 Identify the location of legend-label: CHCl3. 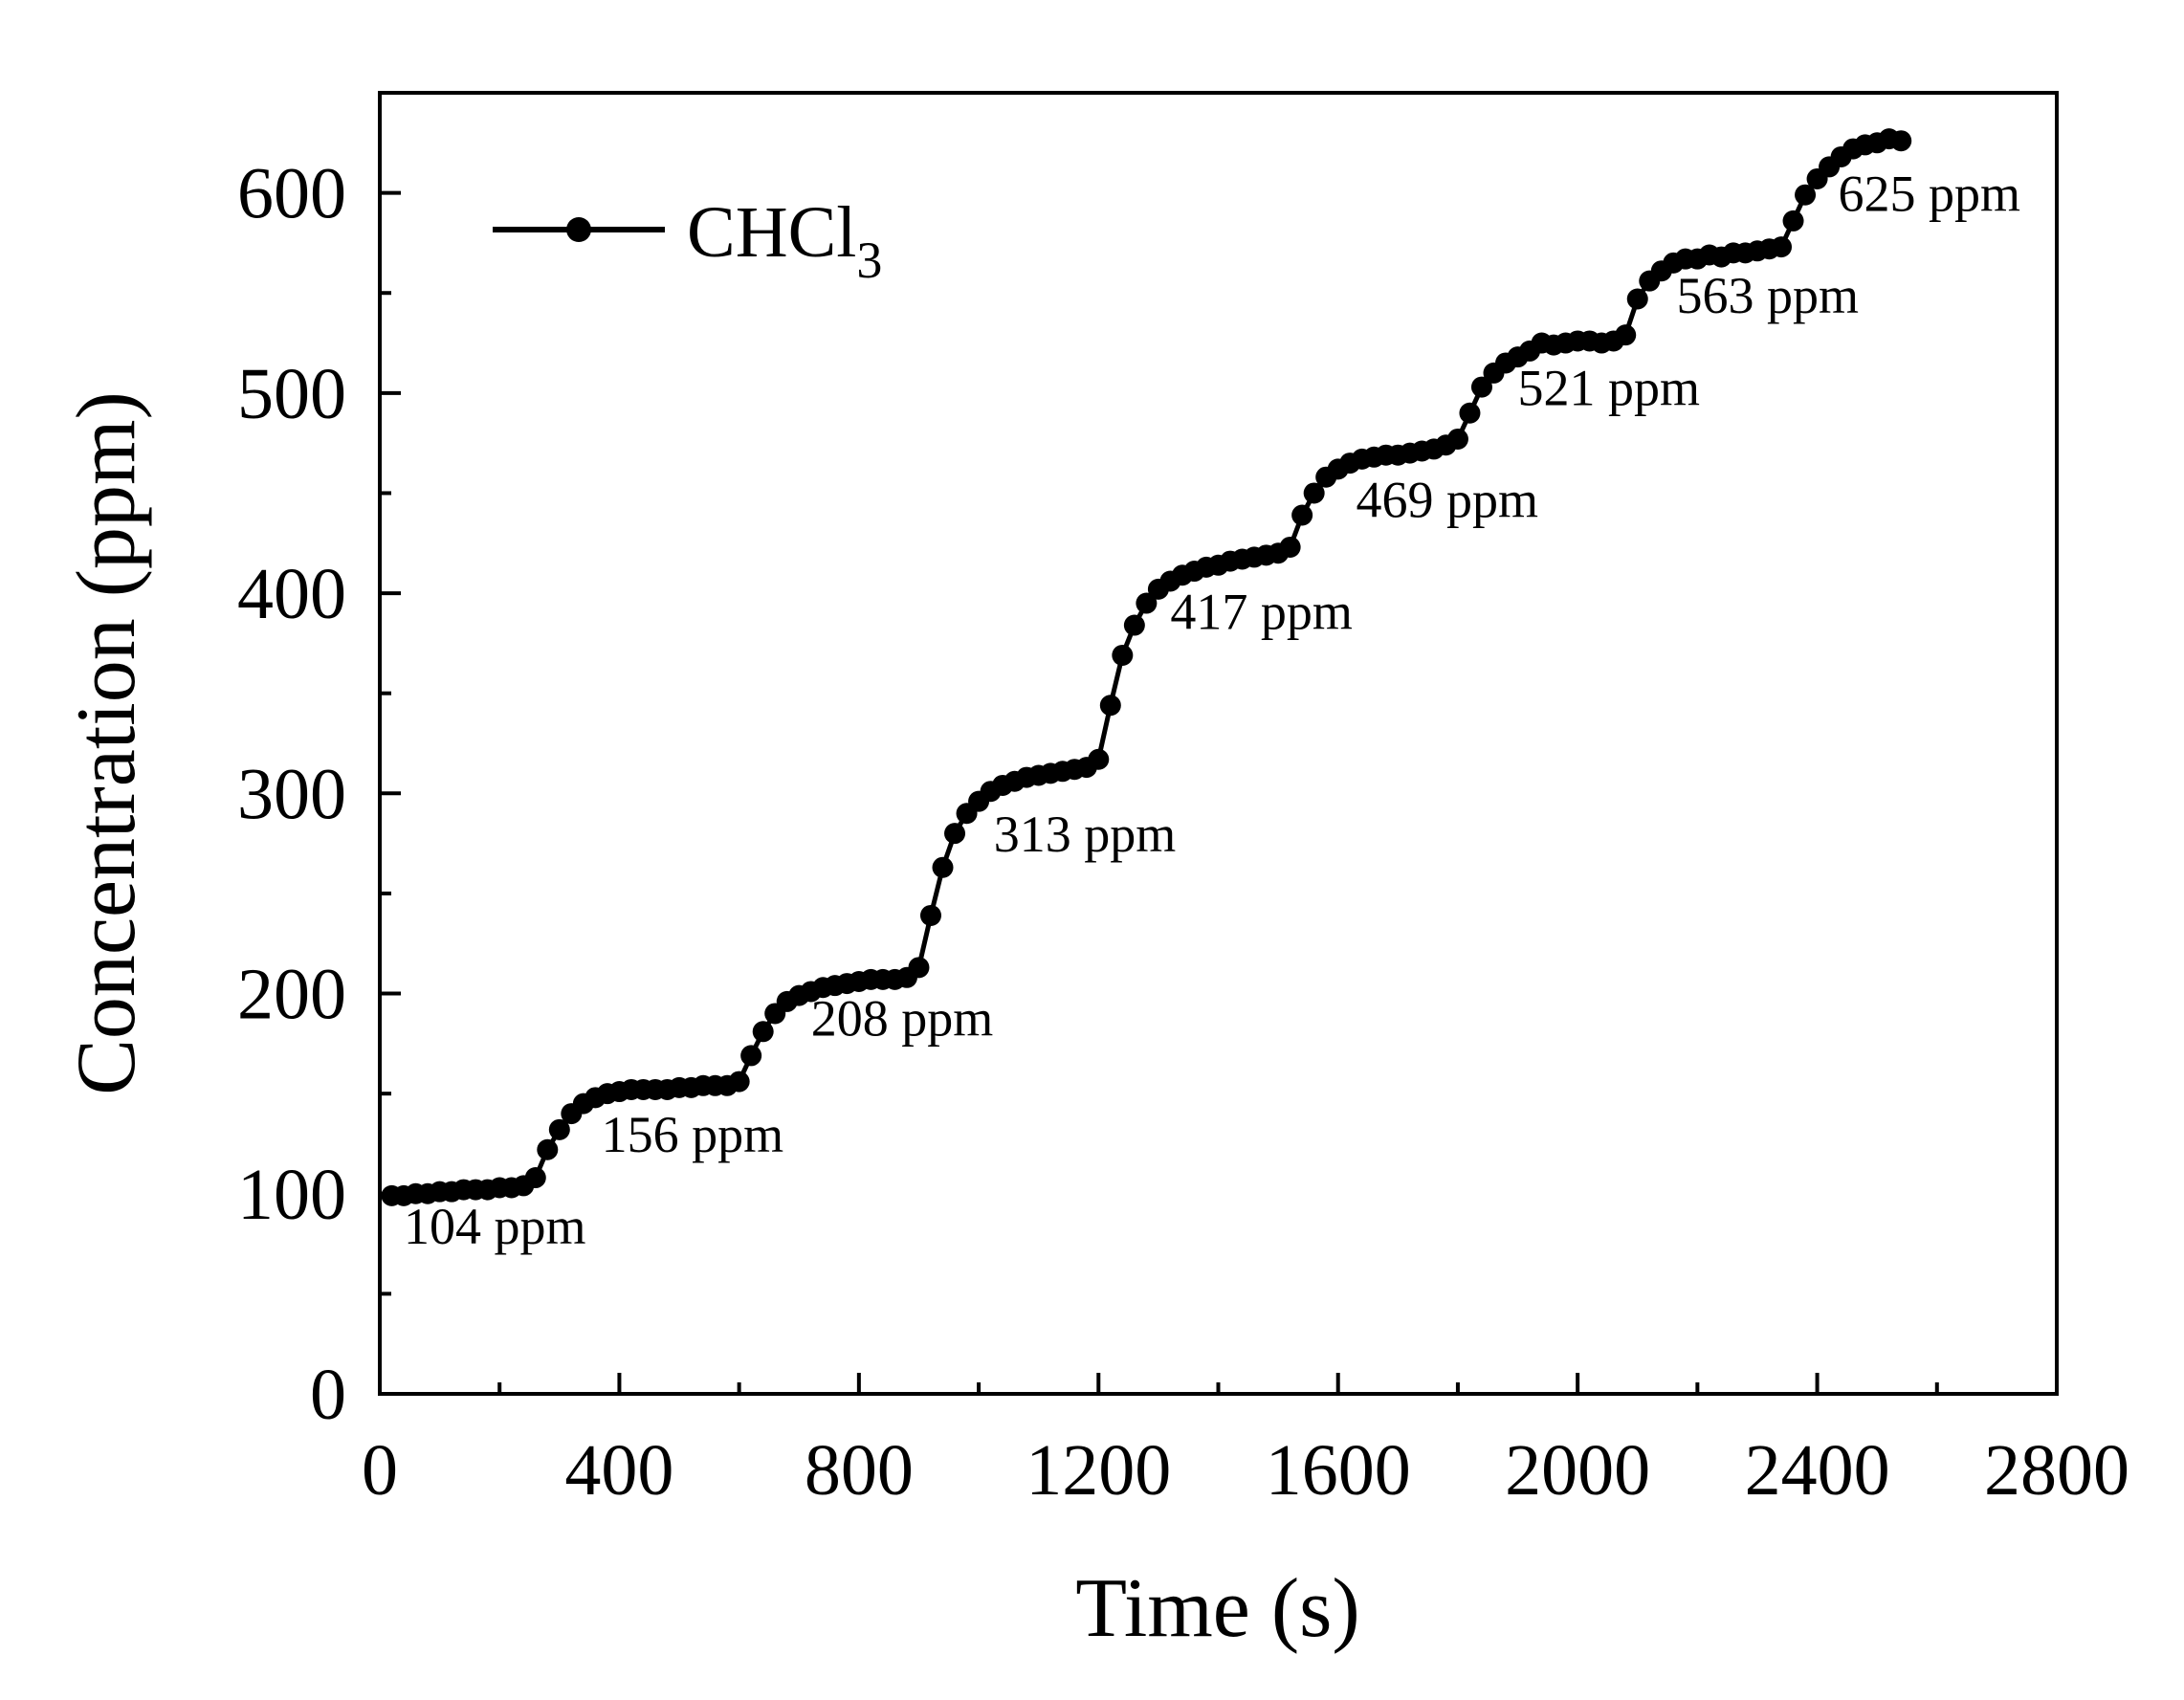
(784, 241).